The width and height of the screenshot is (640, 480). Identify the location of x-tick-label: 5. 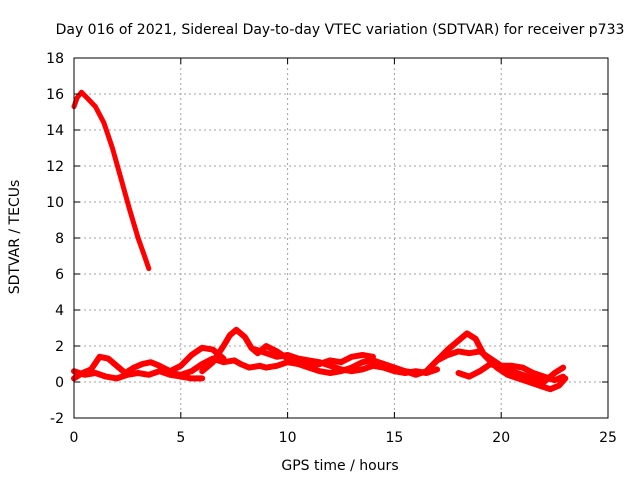
(180, 438).